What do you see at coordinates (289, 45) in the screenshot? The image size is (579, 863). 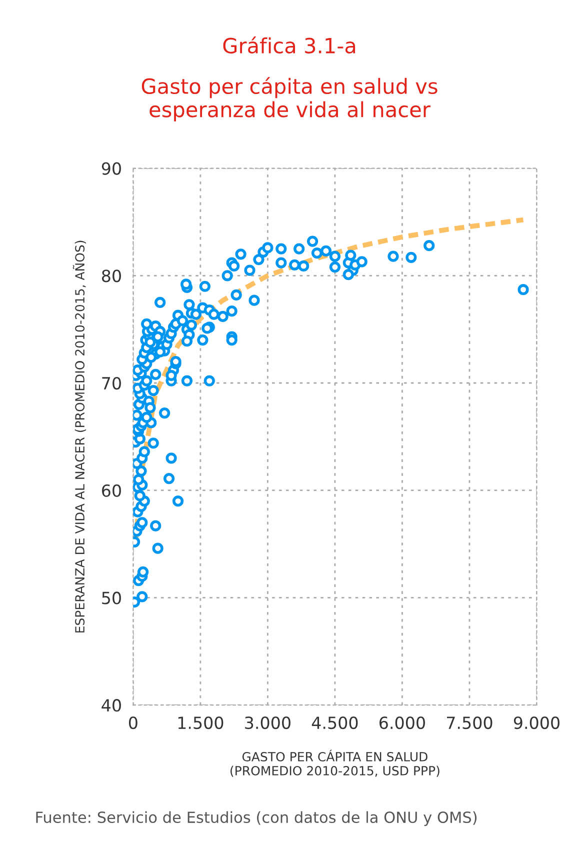 I see `chart-title: Gráfica 3.1-a` at bounding box center [289, 45].